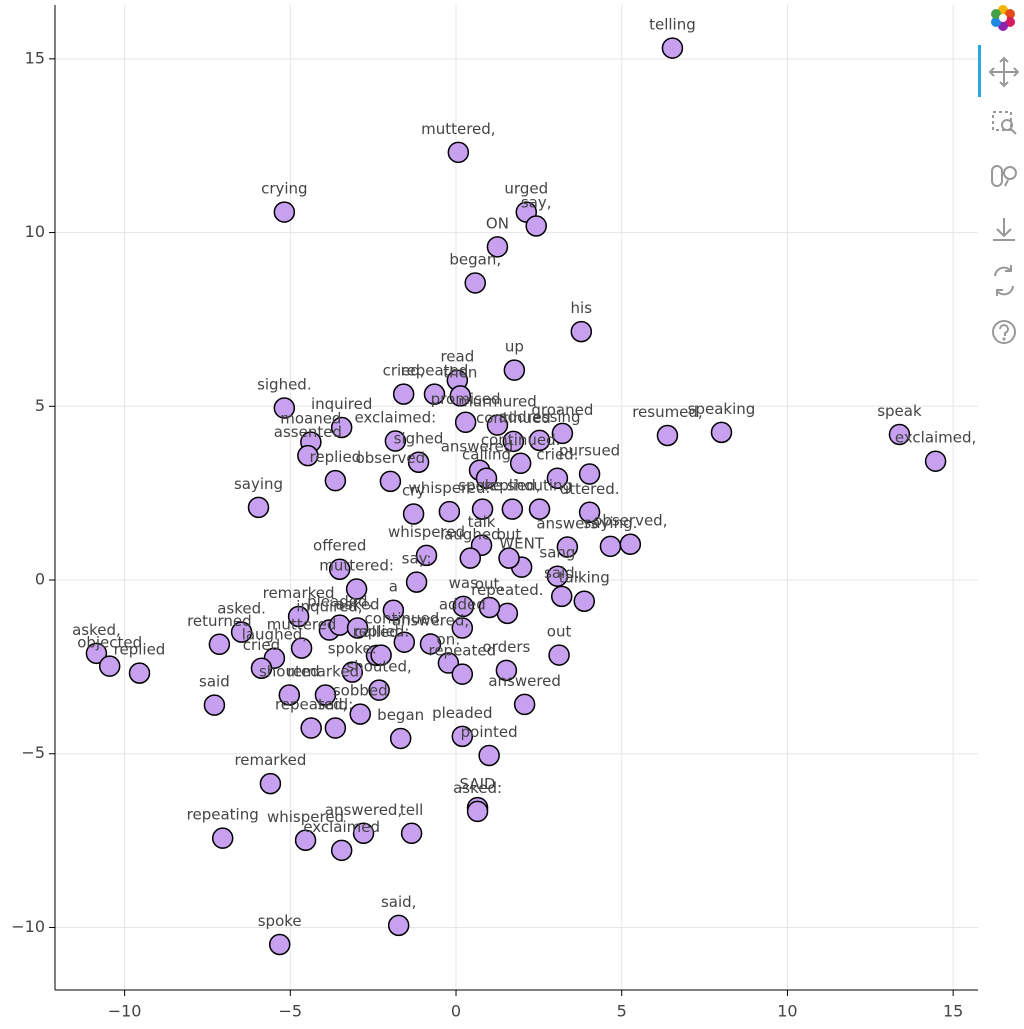 This screenshot has height=1029, width=1024. What do you see at coordinates (1004, 176) in the screenshot?
I see `wheel-zoom-tool` at bounding box center [1004, 176].